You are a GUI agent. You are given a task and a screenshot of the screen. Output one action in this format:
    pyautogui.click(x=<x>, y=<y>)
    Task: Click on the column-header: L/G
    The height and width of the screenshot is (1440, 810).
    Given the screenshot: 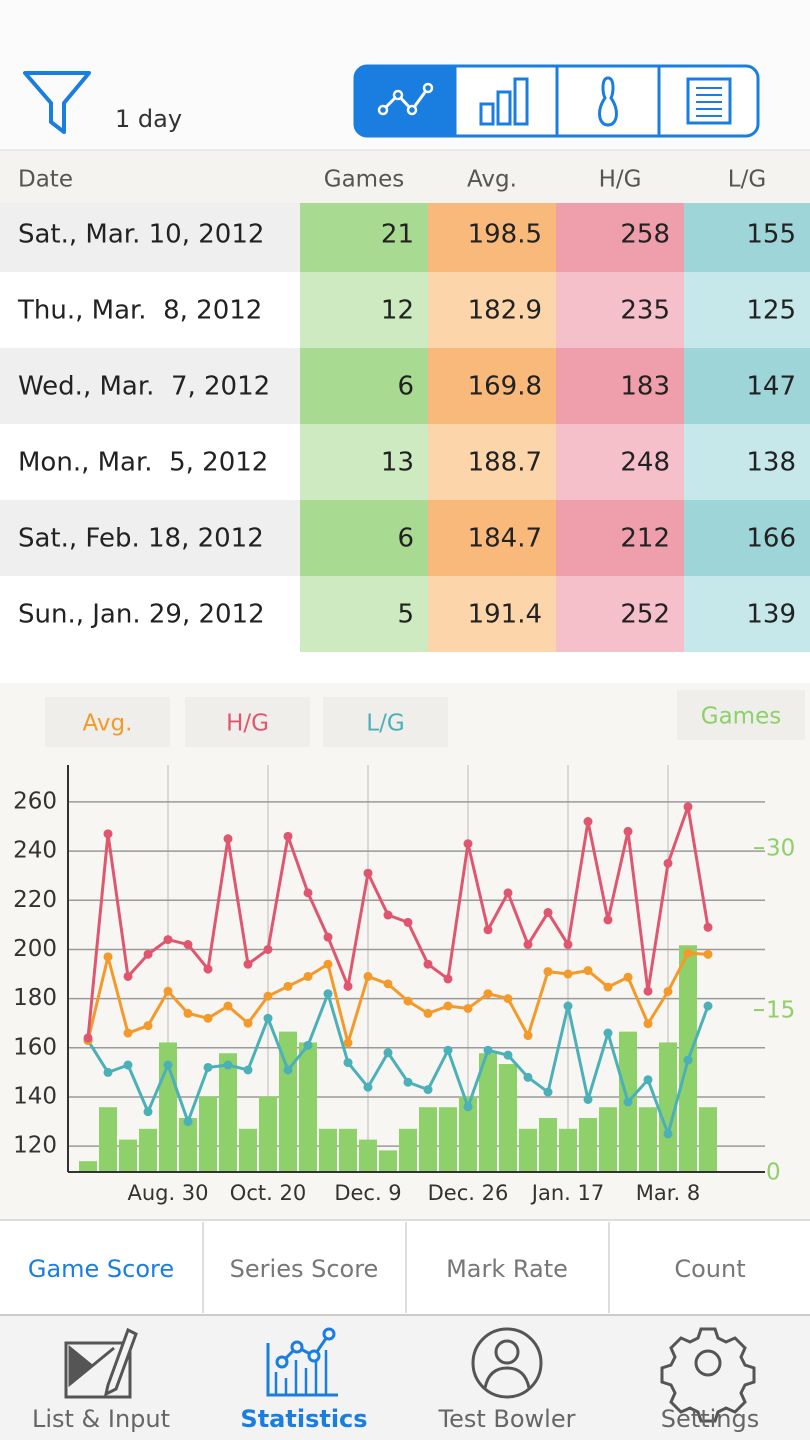 What is the action you would take?
    pyautogui.click(x=747, y=180)
    